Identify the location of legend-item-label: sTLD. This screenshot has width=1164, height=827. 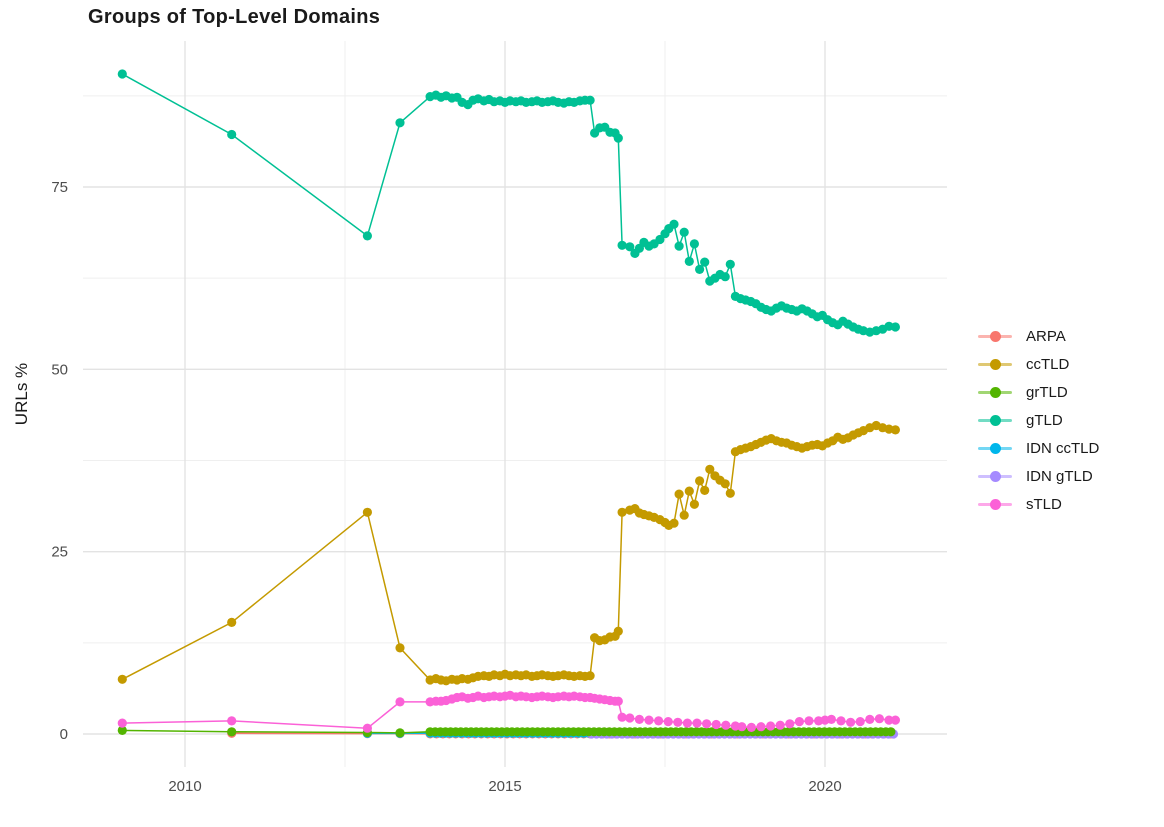
(1044, 504).